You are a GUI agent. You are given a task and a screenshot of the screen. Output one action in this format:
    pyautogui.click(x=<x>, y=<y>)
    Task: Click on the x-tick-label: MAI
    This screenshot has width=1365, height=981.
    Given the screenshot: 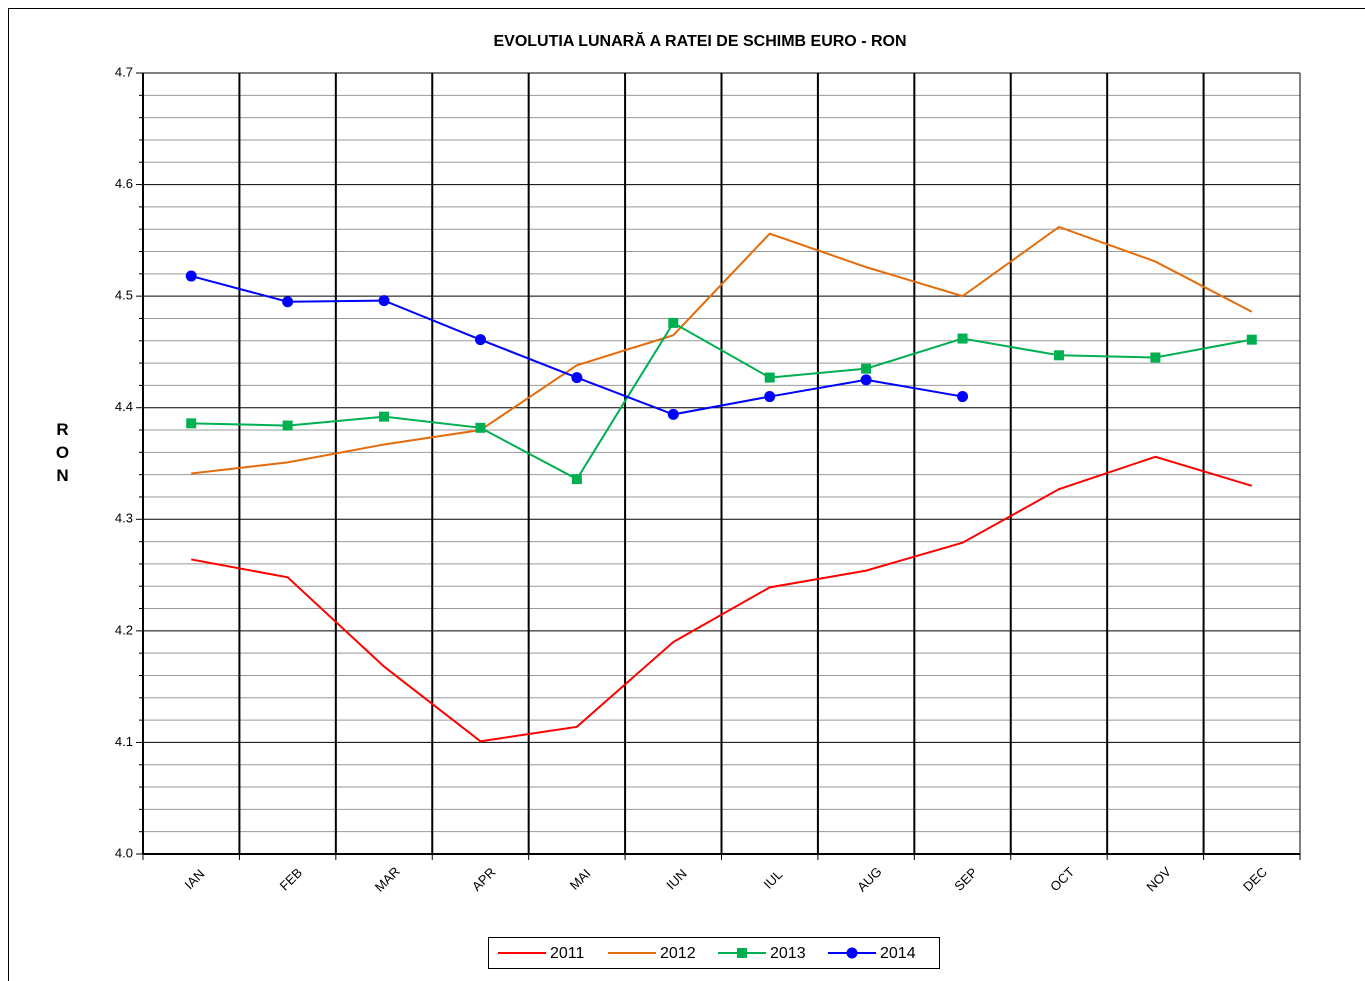 What is the action you would take?
    pyautogui.click(x=580, y=879)
    